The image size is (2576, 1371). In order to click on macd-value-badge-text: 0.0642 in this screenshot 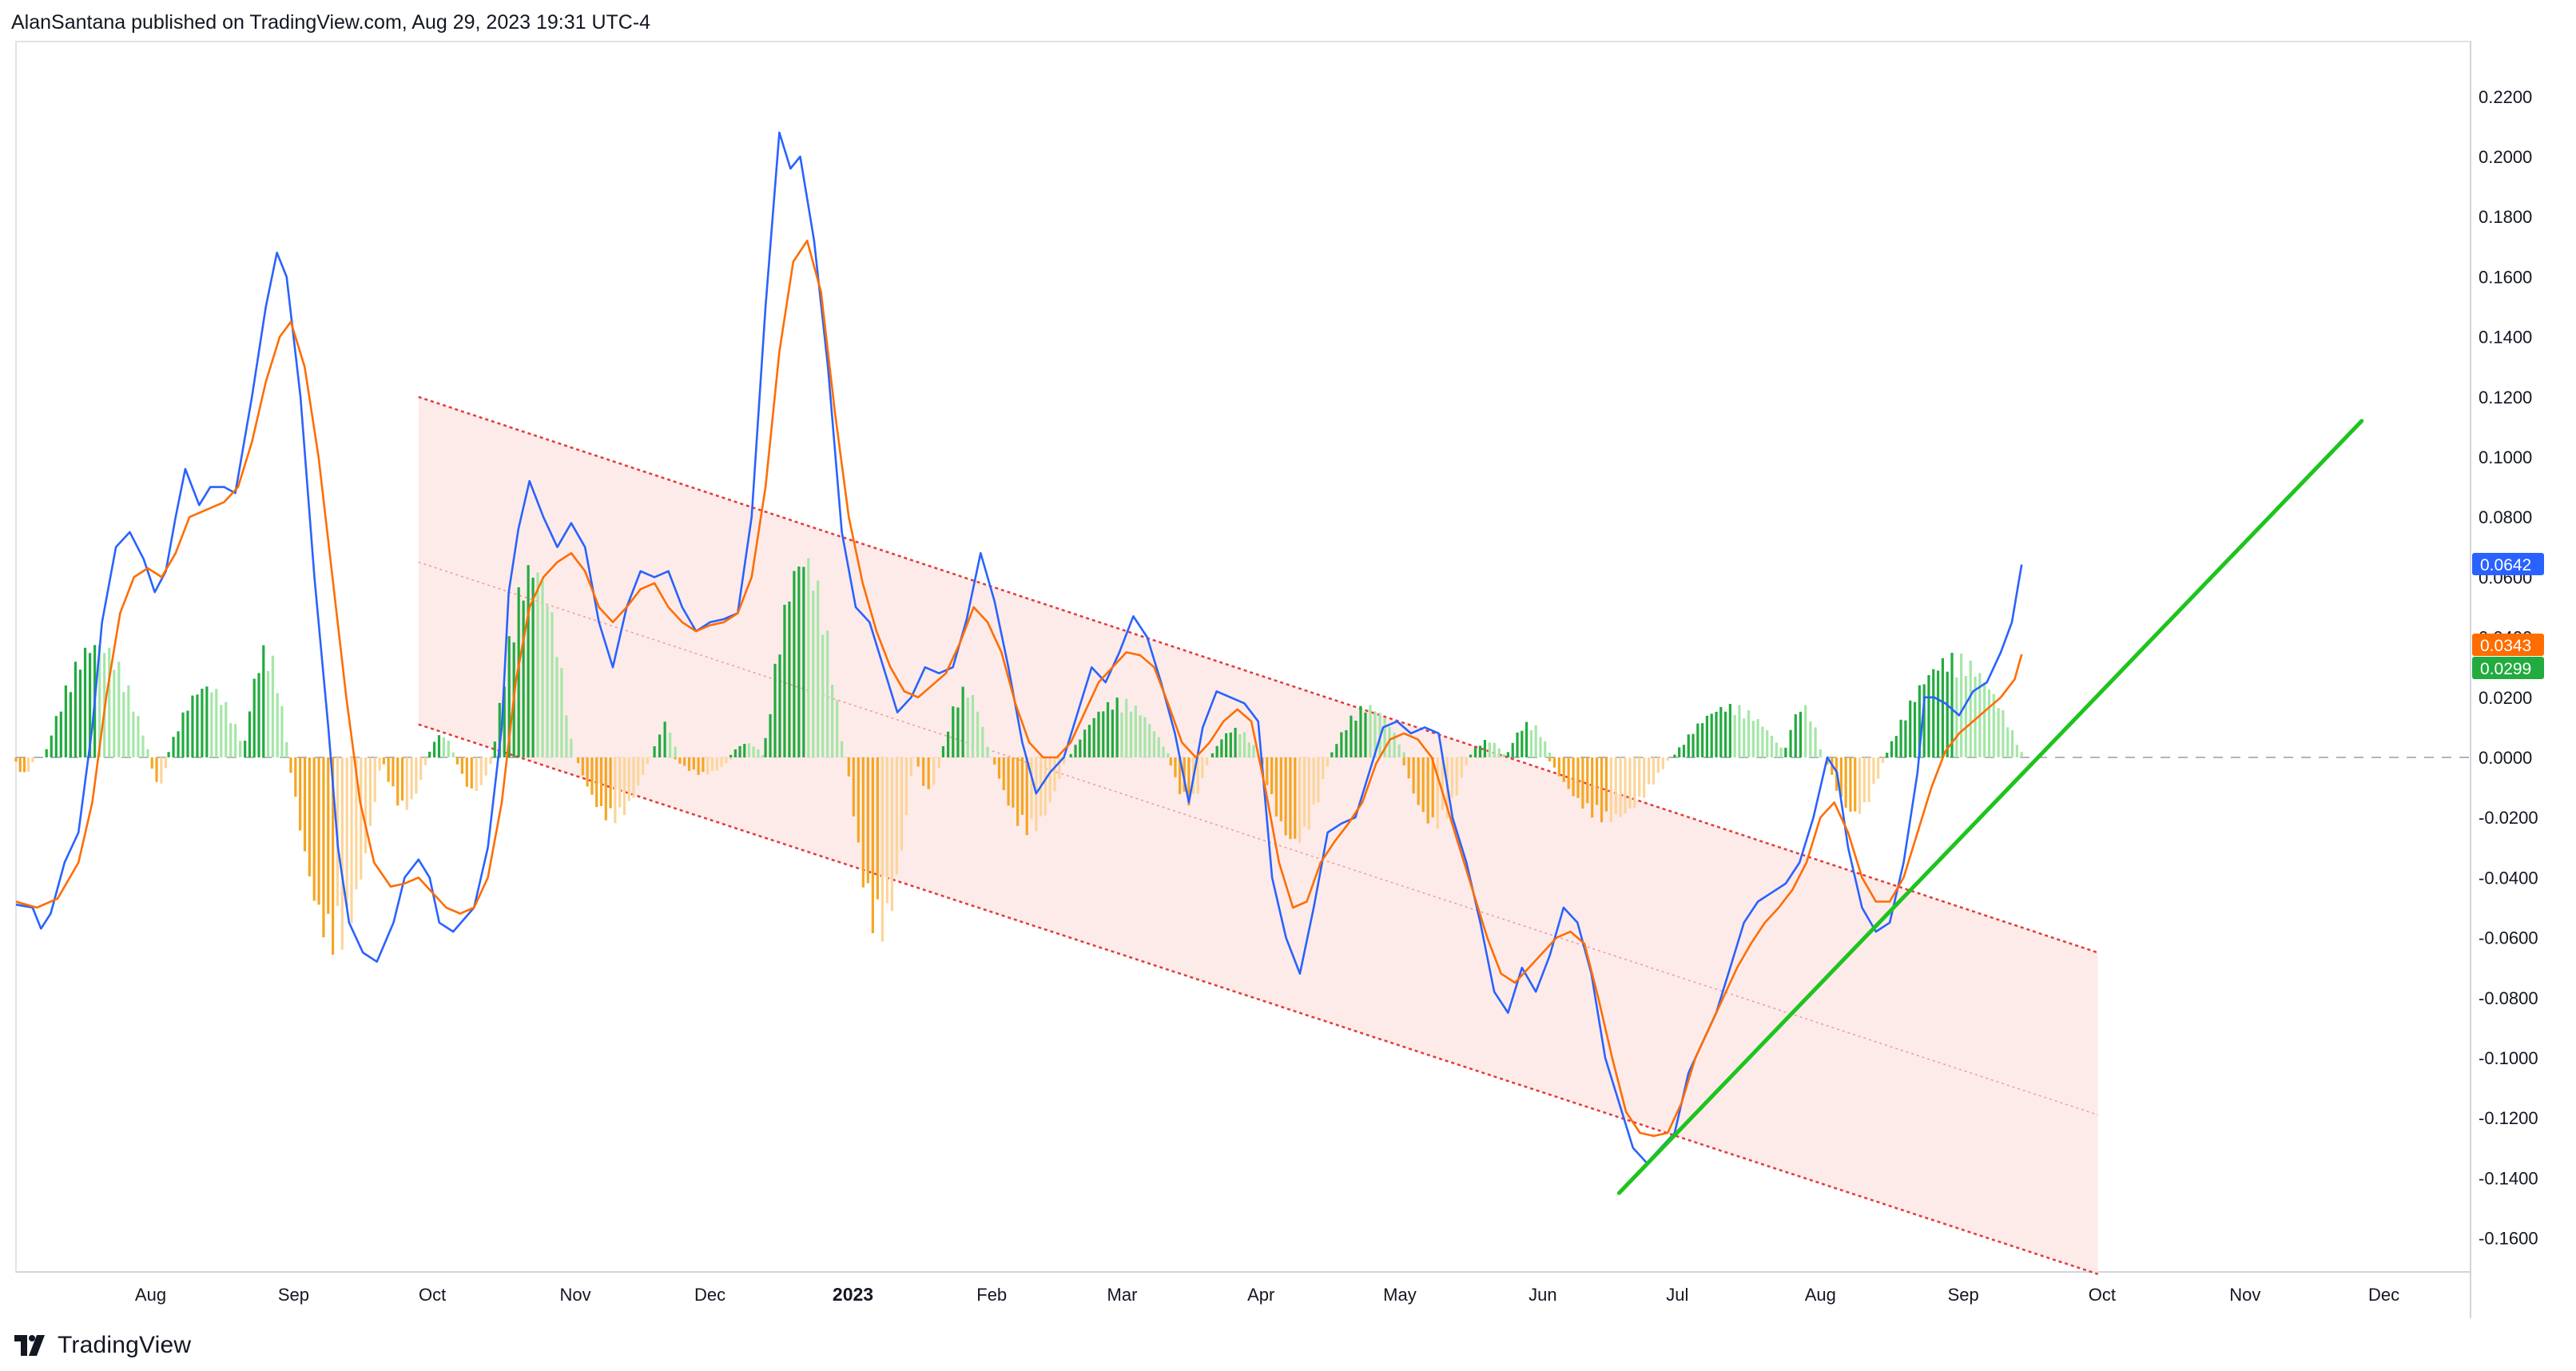, I will do `click(2505, 565)`.